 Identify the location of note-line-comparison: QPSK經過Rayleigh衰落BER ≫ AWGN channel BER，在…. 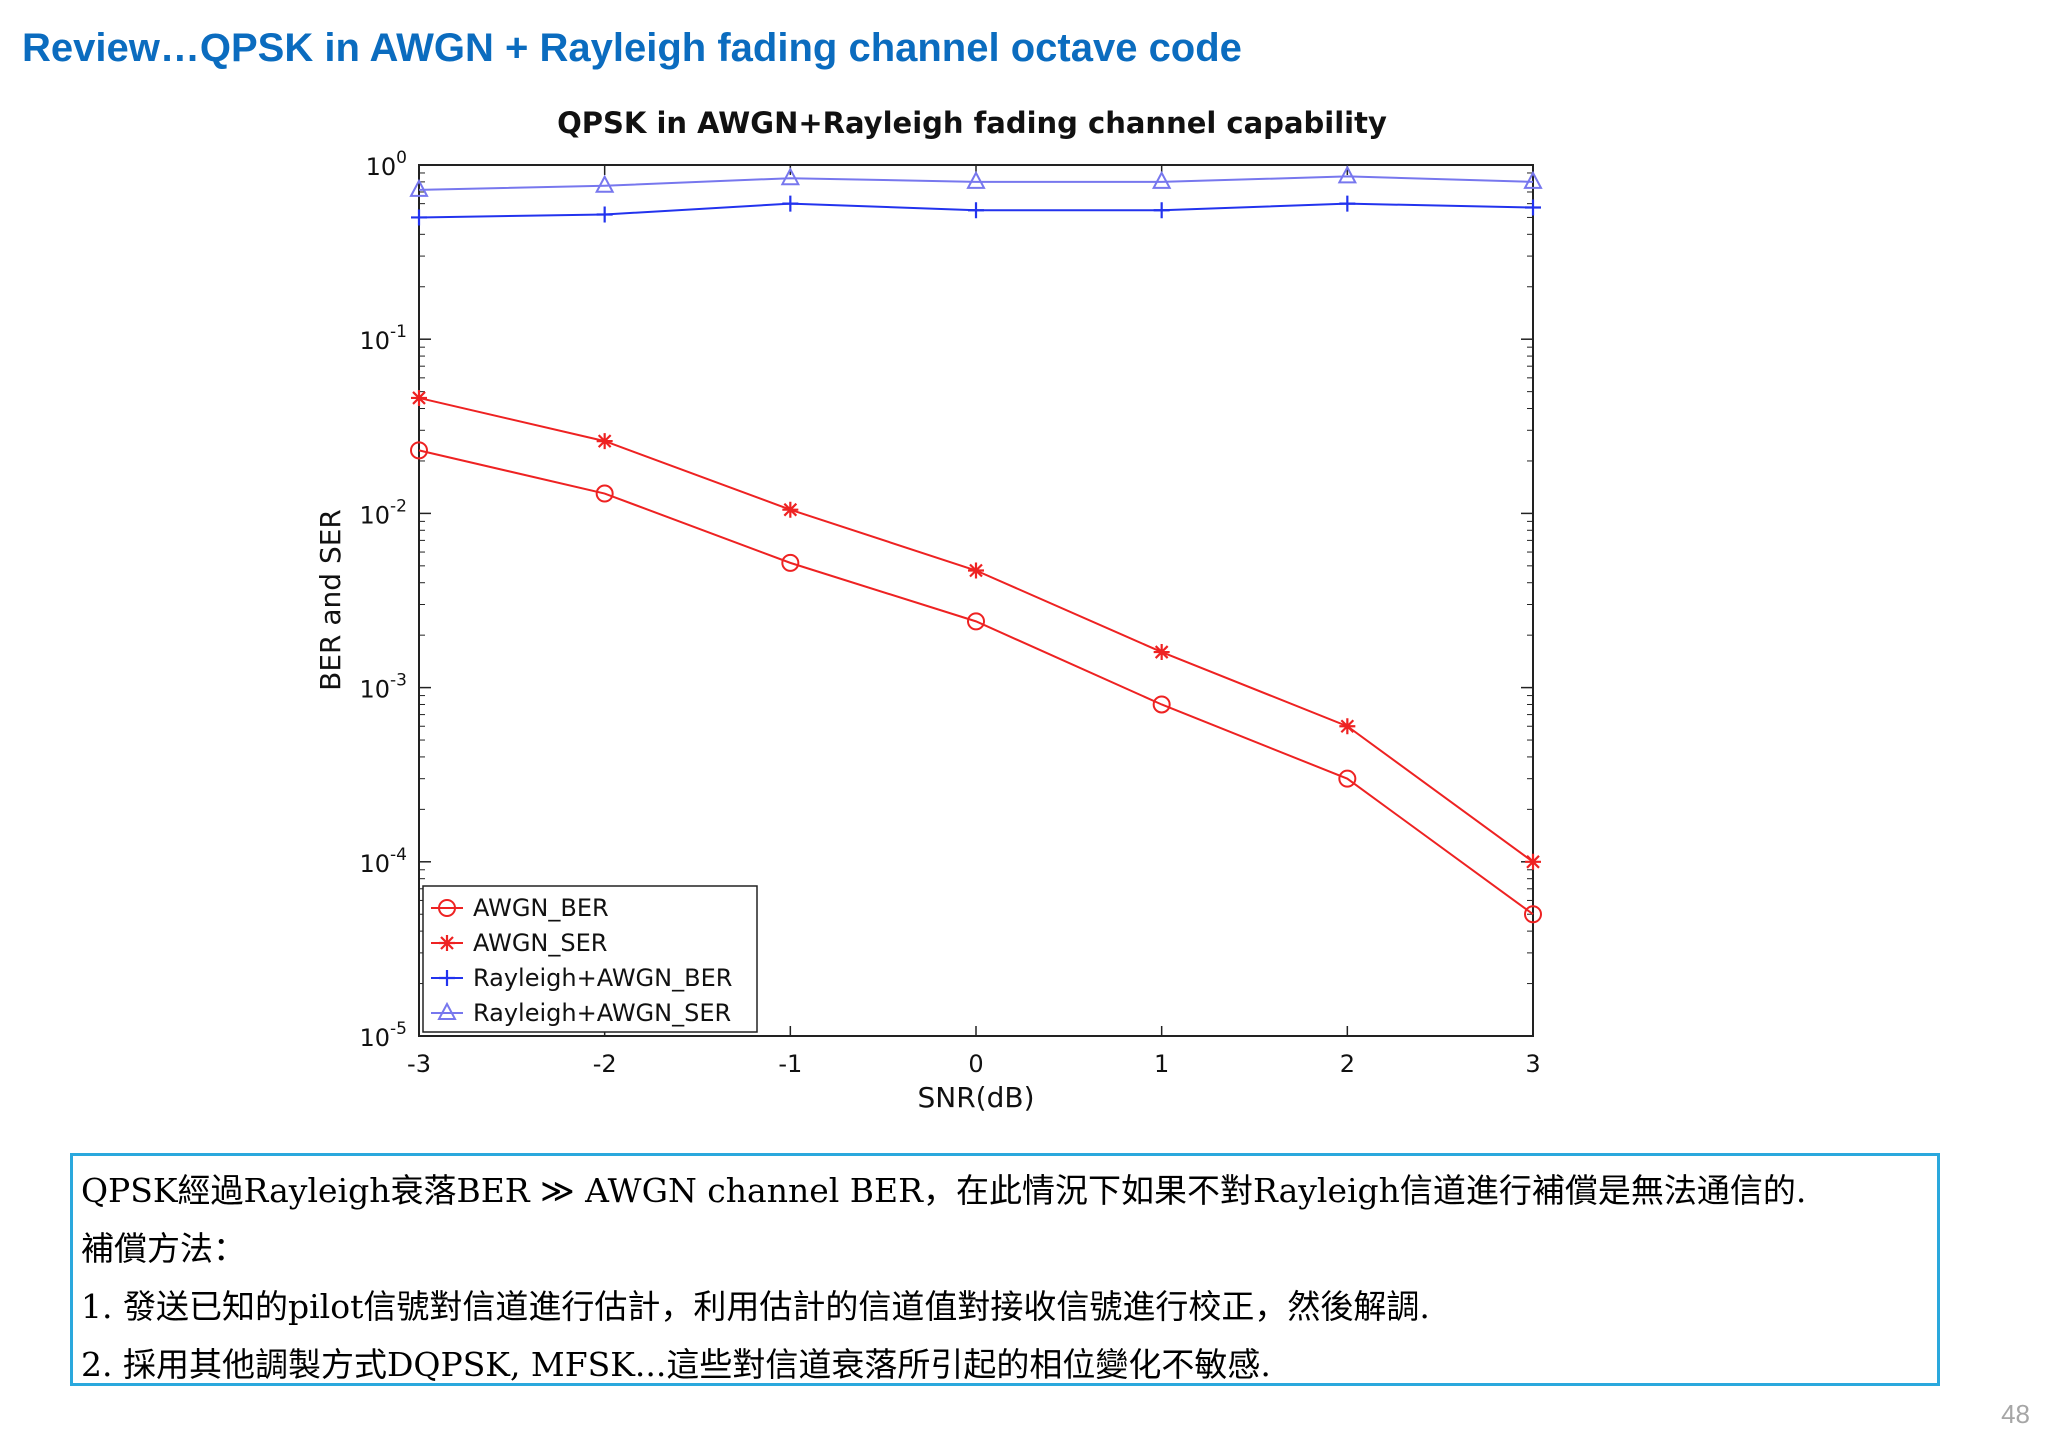
(944, 1190).